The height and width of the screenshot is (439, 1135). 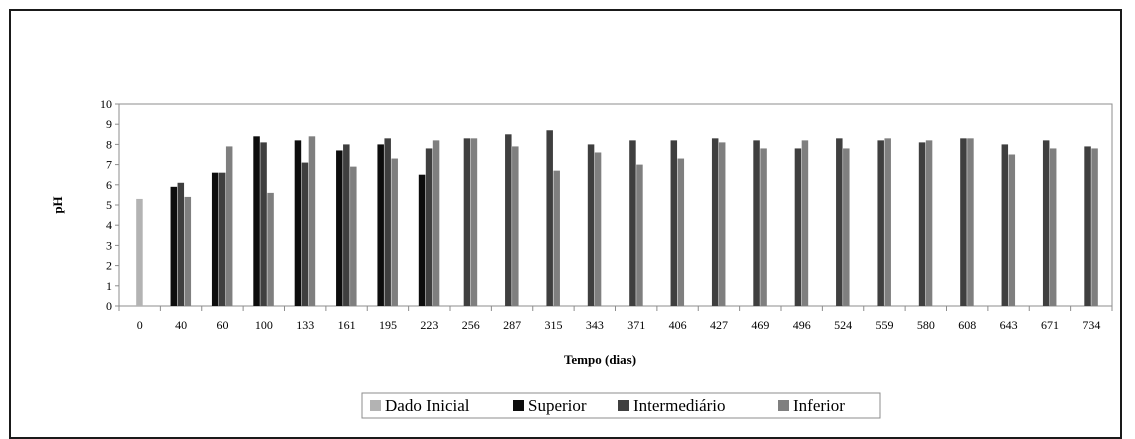 What do you see at coordinates (843, 325) in the screenshot?
I see `x-tick-label: 524` at bounding box center [843, 325].